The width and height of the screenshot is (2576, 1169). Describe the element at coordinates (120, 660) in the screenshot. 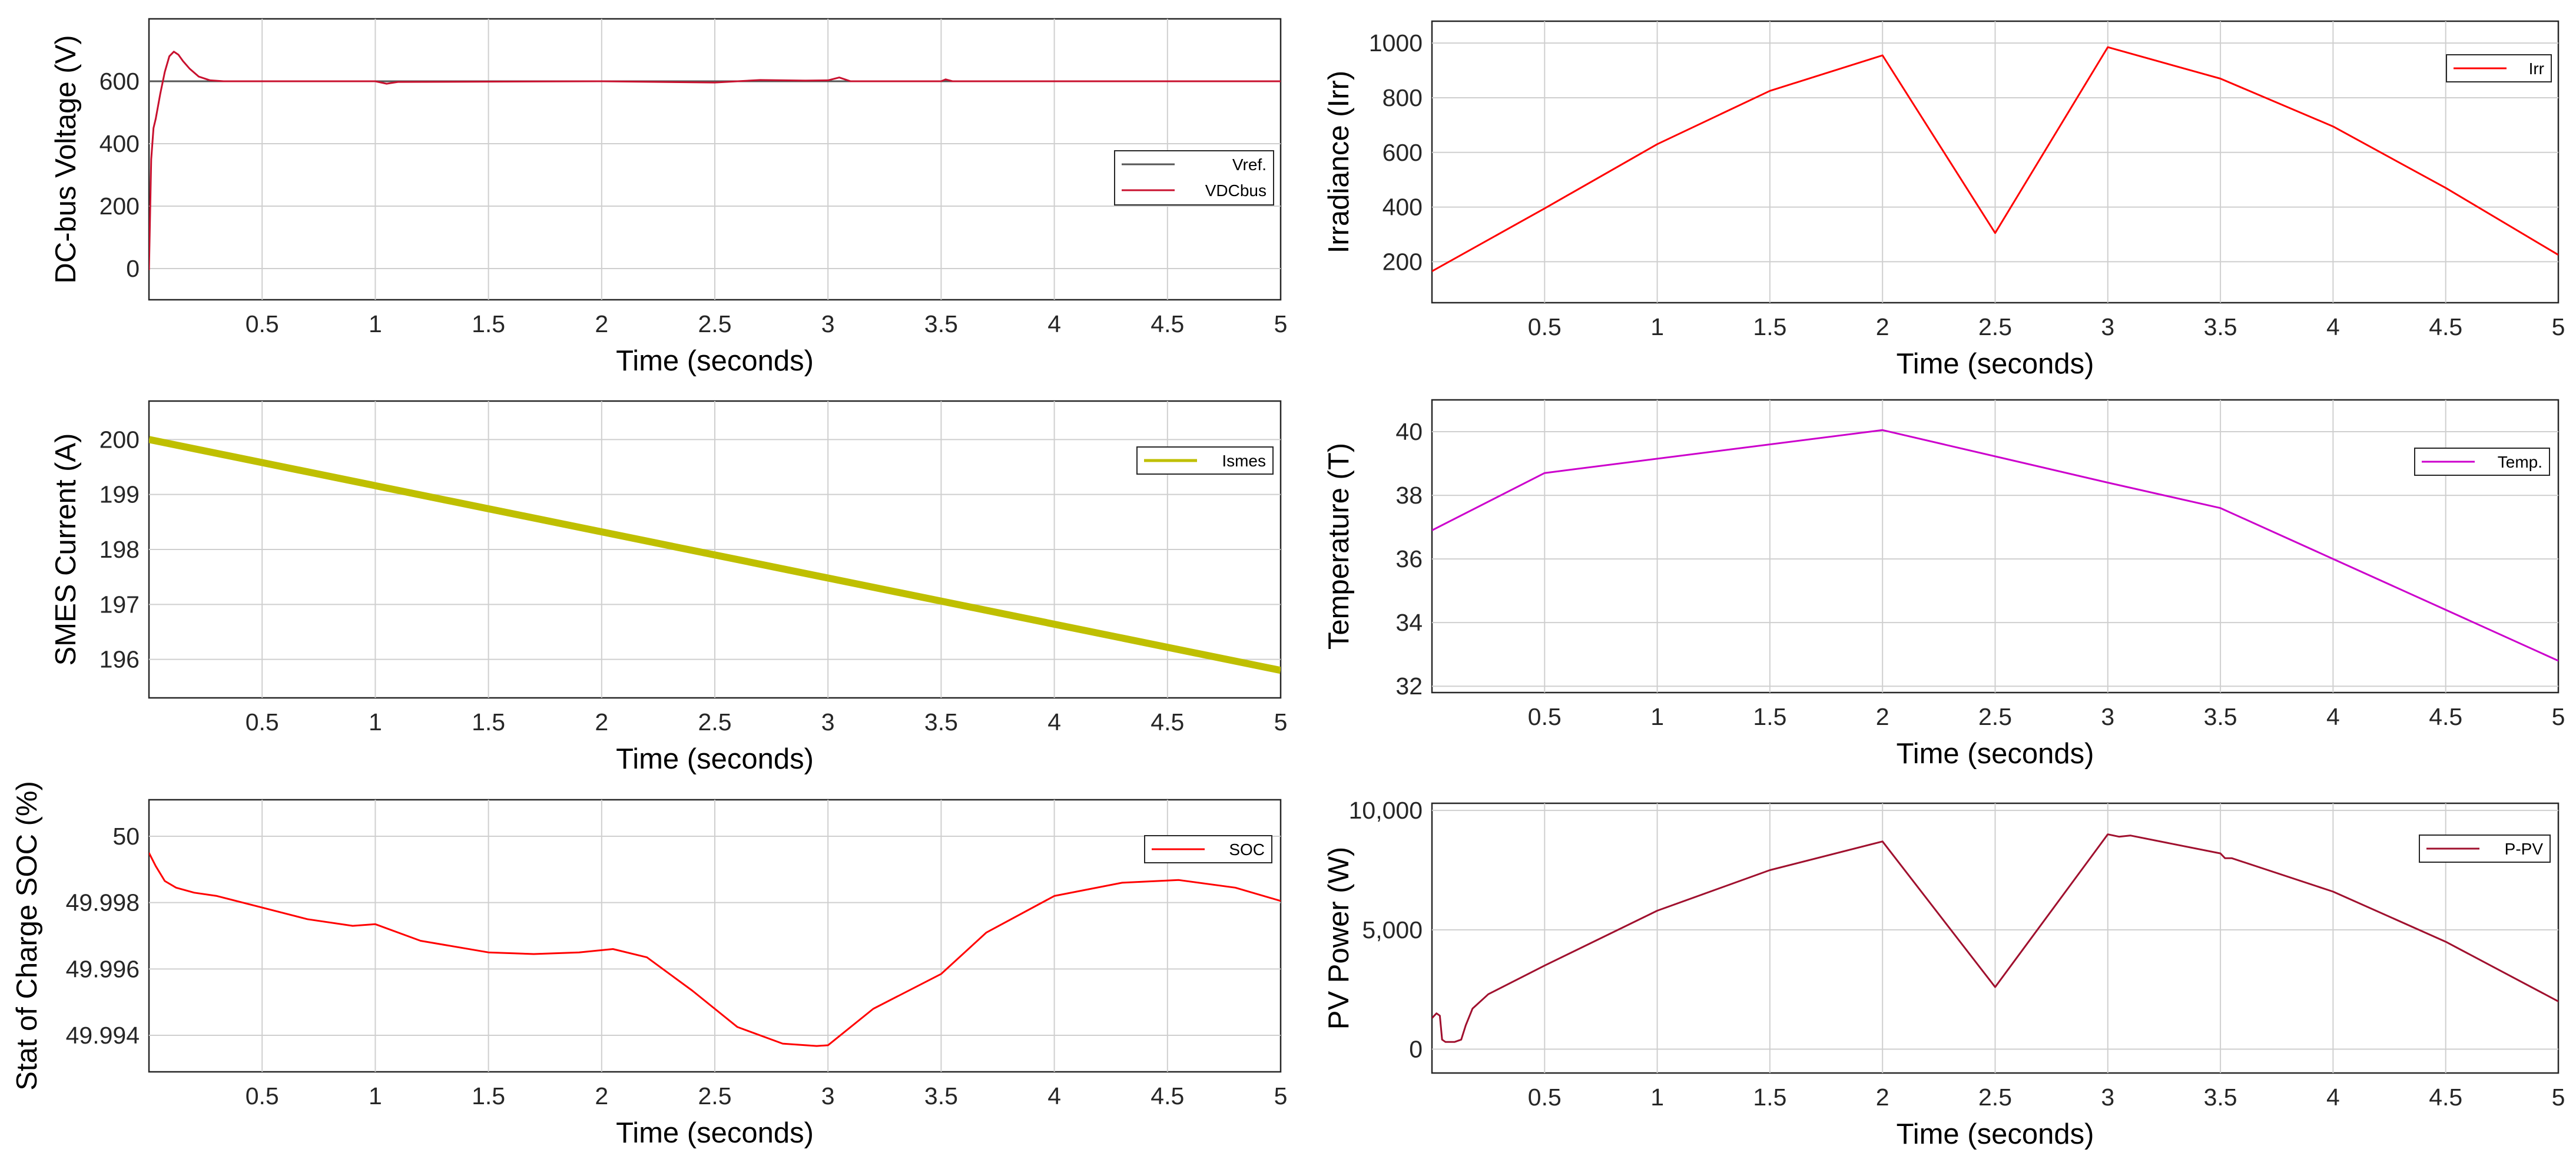

I see `y-tick-label: 196` at that location.